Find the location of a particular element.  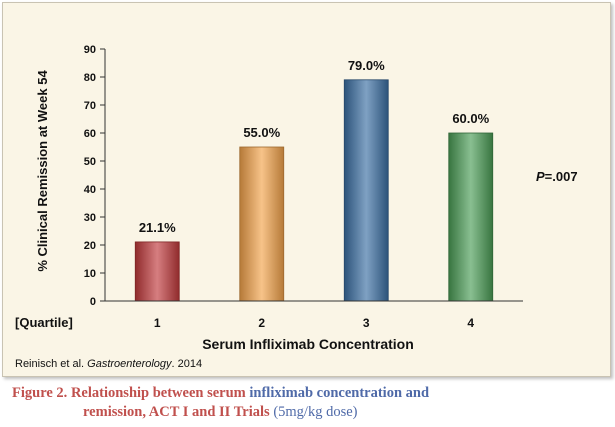

caption-part1: Relationship between serum is located at coordinates (158, 393).